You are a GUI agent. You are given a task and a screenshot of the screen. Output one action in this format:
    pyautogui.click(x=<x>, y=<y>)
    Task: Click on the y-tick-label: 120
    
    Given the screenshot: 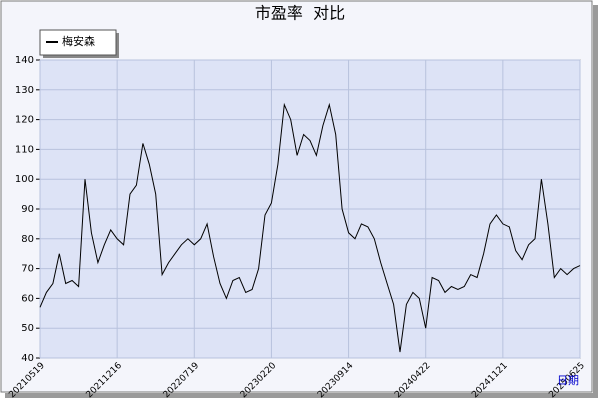 What is the action you would take?
    pyautogui.click(x=24, y=120)
    